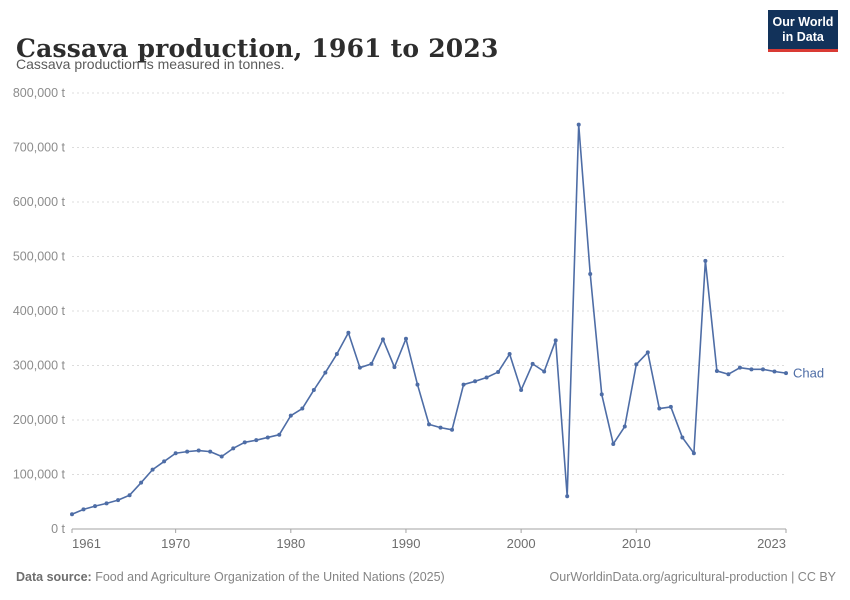 This screenshot has height=600, width=850. What do you see at coordinates (290, 543) in the screenshot?
I see `x-tick-label: 1980` at bounding box center [290, 543].